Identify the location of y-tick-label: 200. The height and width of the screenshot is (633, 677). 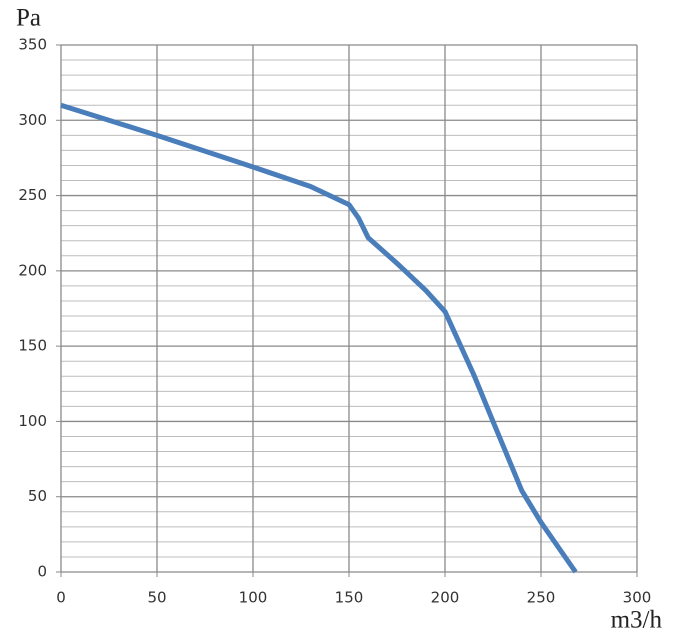
(32, 270).